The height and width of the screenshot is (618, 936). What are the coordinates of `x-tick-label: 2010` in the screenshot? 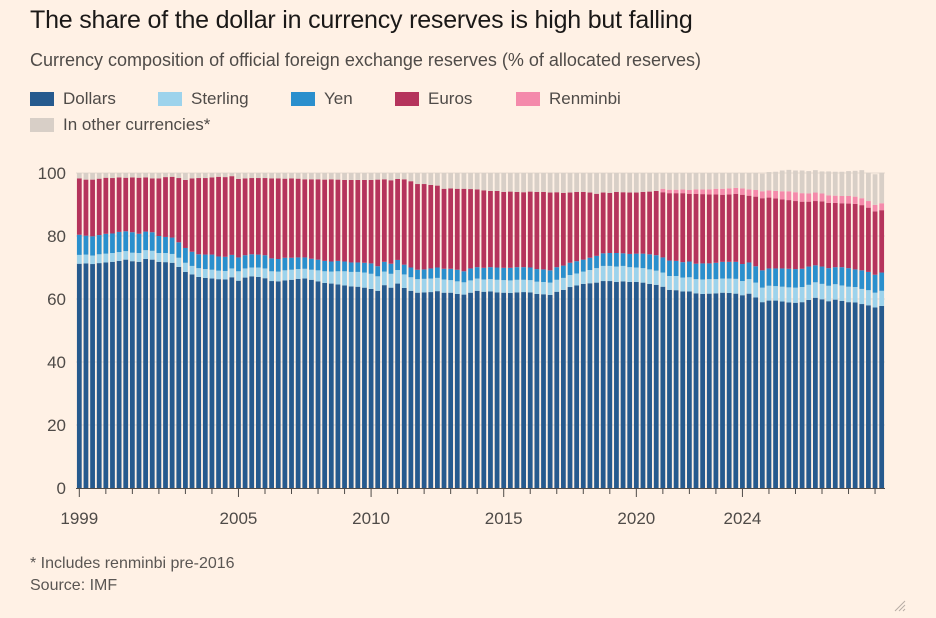 It's located at (371, 518).